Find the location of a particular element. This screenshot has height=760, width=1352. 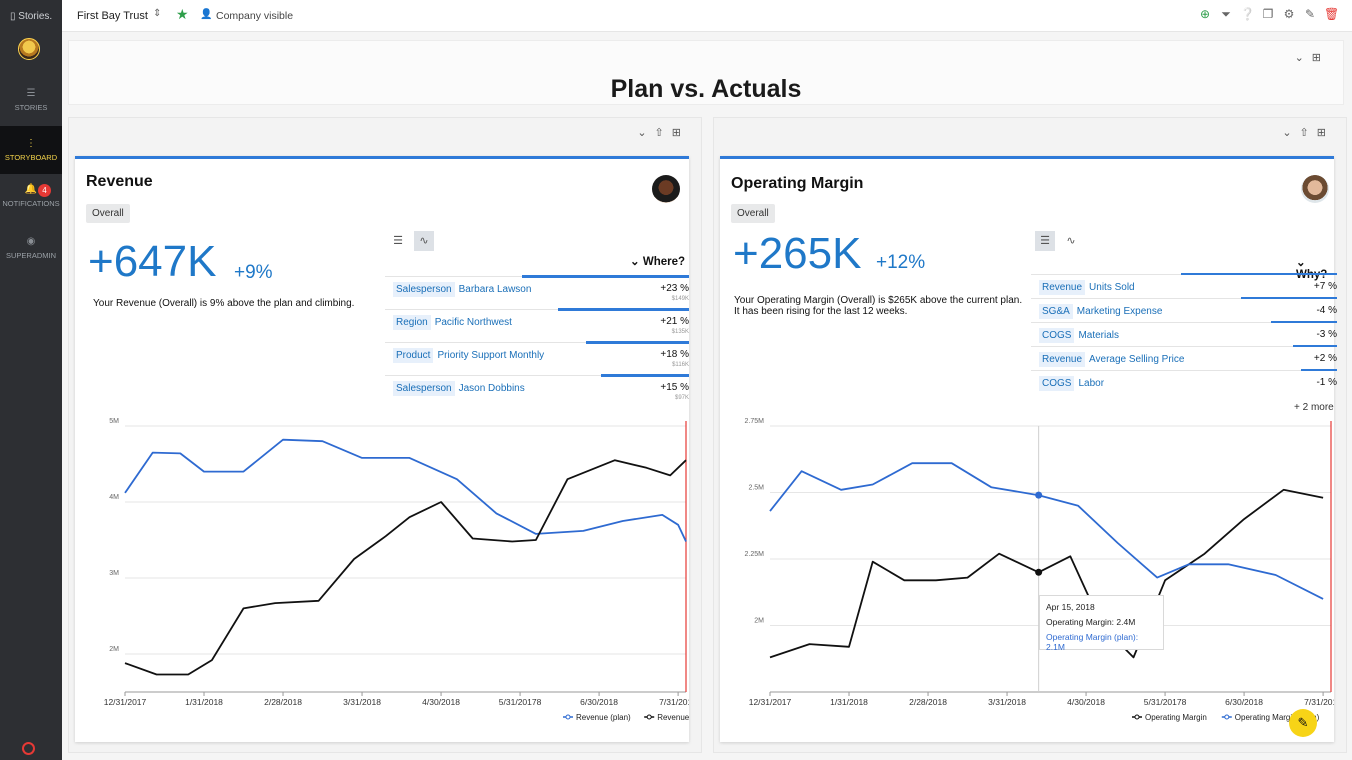

y-tick-label: 5M is located at coordinates (114, 421).